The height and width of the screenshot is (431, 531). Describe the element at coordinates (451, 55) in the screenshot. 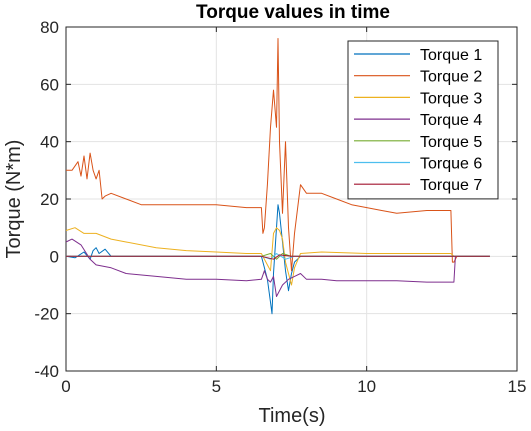

I see `legend-label: Torque 1` at that location.